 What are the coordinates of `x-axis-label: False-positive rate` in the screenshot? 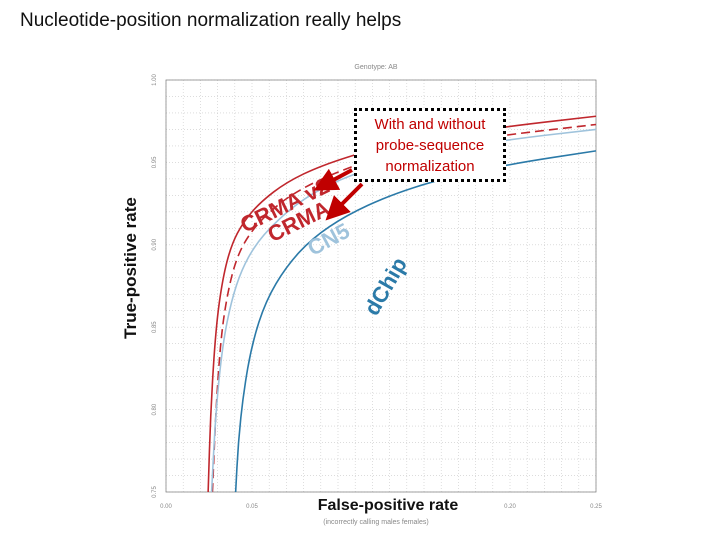 It's located at (388, 506).